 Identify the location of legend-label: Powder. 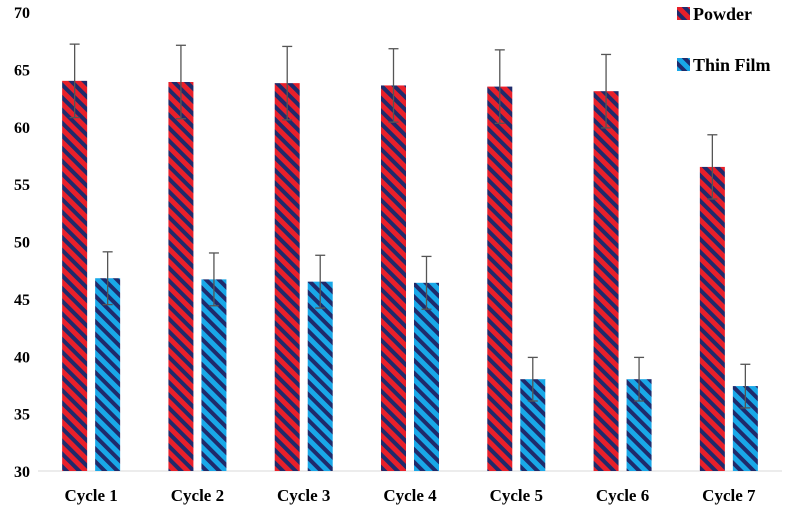
(722, 14).